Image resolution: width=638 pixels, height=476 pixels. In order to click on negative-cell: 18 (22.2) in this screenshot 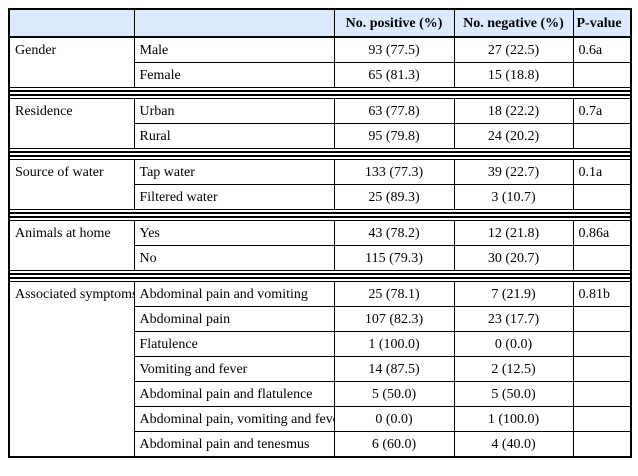, I will do `click(513, 111)`.